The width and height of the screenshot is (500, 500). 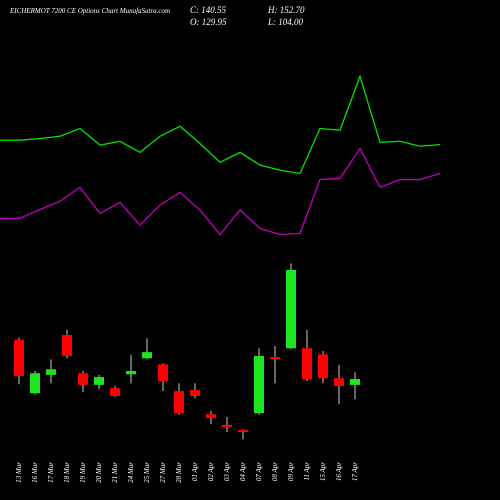 I want to click on ohlc-info: L: 104.00, so click(x=285, y=22).